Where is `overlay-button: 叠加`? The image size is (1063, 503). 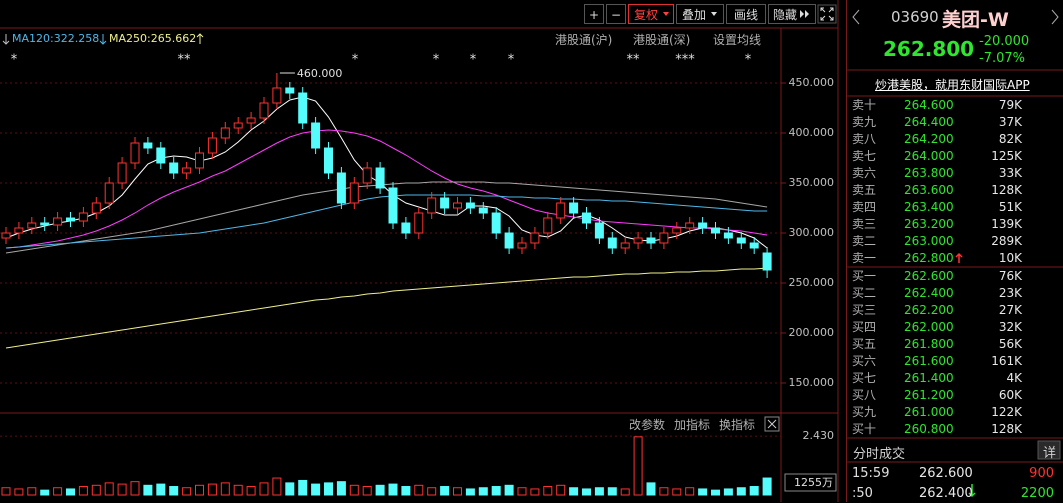
overlay-button: 叠加 is located at coordinates (700, 14).